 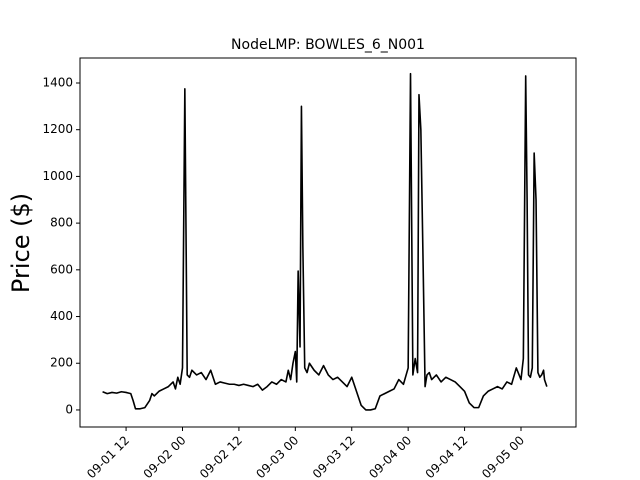 I want to click on x-tick-label: 09-03 00, so click(x=277, y=456).